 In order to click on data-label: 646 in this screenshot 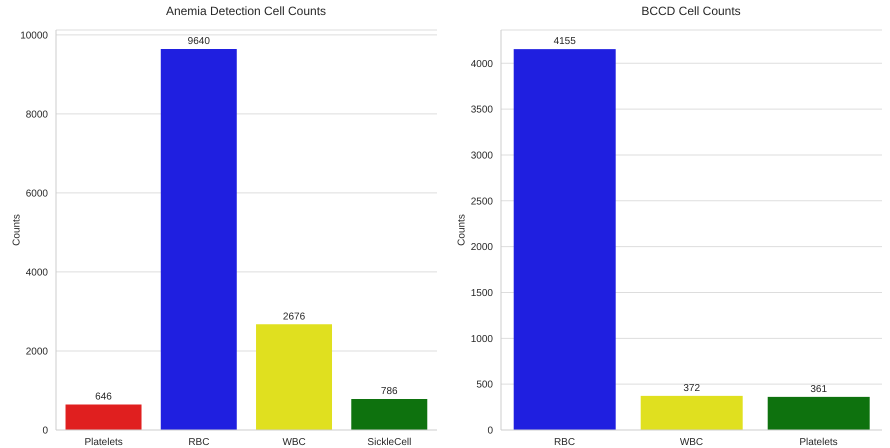, I will do `click(103, 396)`.